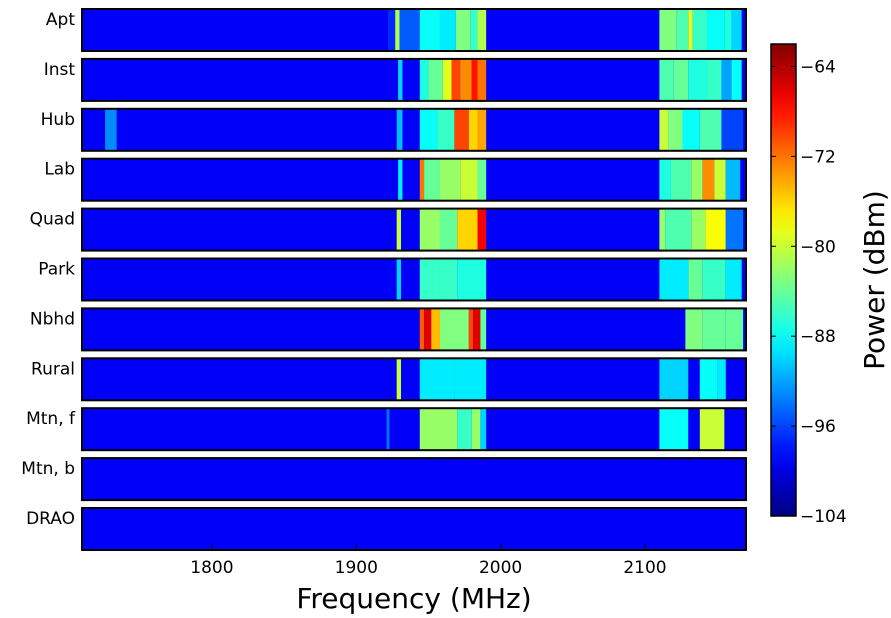  Describe the element at coordinates (56, 270) in the screenshot. I see `row-label: Park` at that location.